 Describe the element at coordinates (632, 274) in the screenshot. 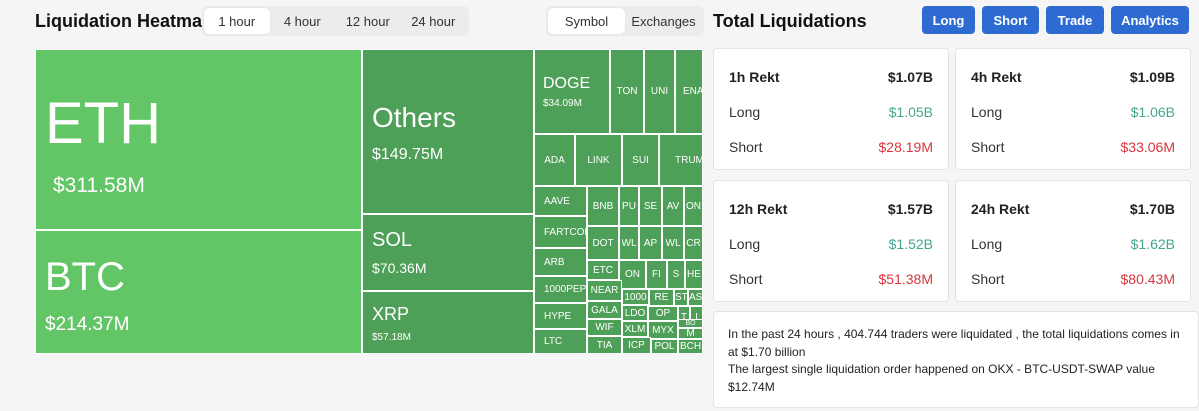

I see `tile-on-2: ON` at that location.